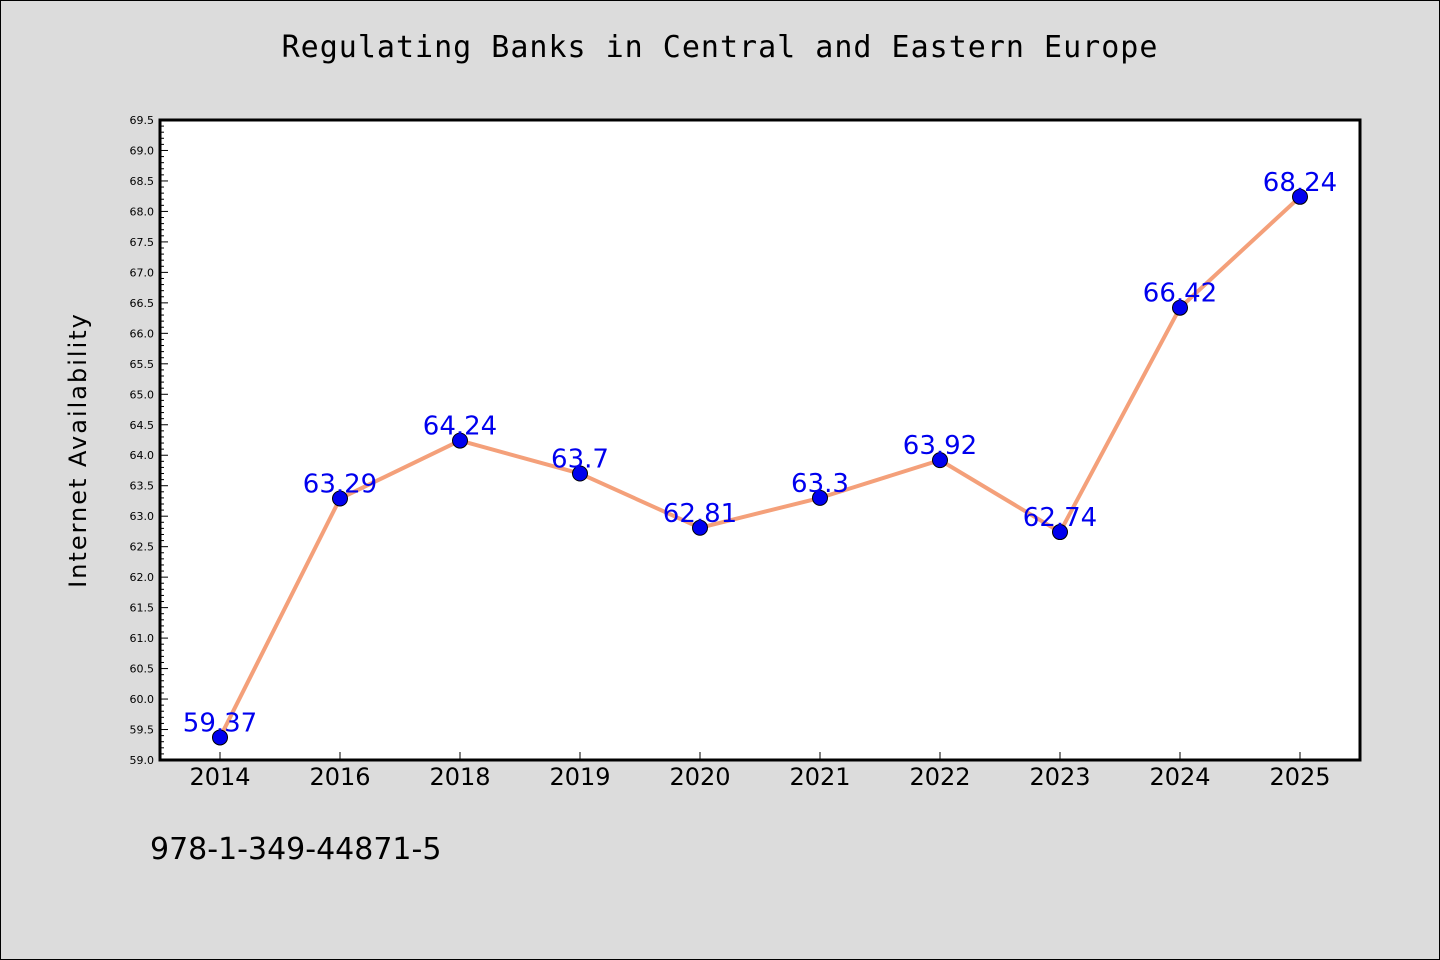 This screenshot has width=1440, height=960. Describe the element at coordinates (142, 730) in the screenshot. I see `y-tick-label: 59.5` at that location.